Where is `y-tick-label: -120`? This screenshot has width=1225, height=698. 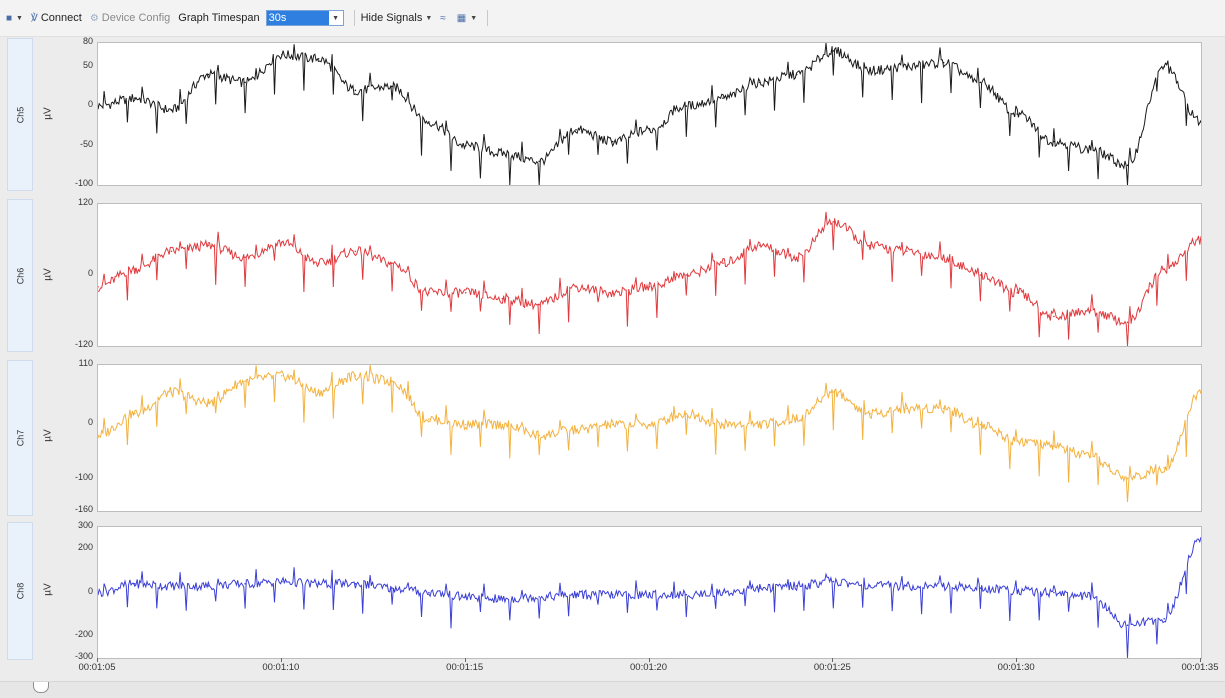
y-tick-label: -120 is located at coordinates (83, 344).